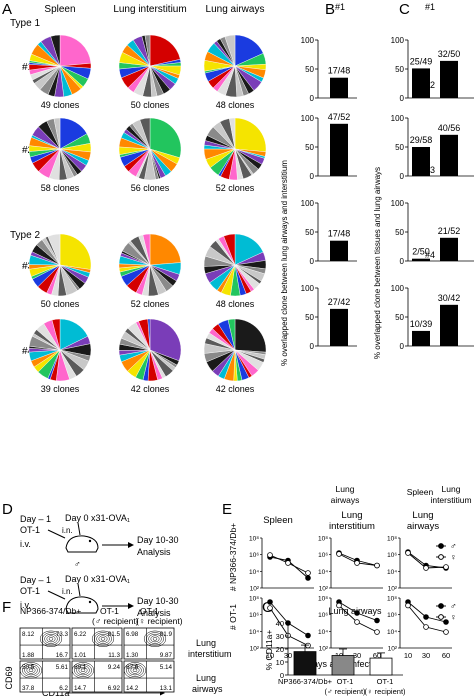 The image size is (474, 699). What do you see at coordinates (339, 71) in the screenshot?
I see `bar-annotation: 17/48` at bounding box center [339, 71].